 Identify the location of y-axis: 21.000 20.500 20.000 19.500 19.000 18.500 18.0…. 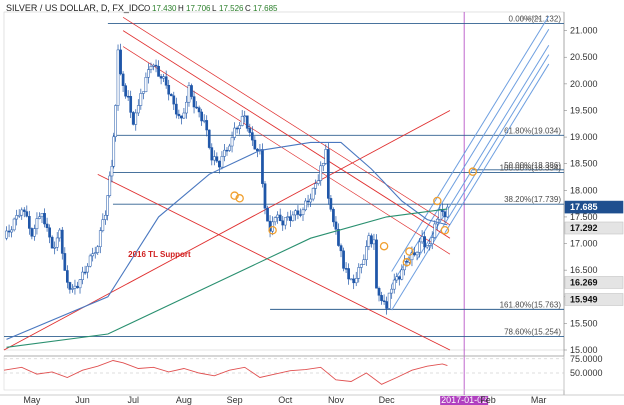
(594, 190).